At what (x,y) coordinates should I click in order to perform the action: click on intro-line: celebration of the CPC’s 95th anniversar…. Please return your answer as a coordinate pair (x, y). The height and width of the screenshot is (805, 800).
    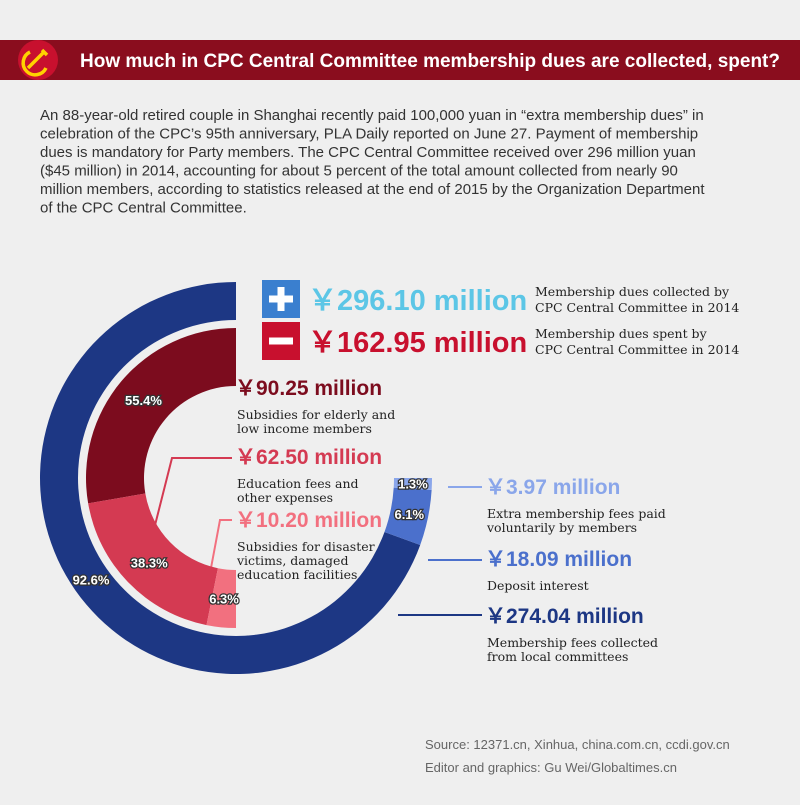
    Looking at the image, I should click on (369, 134).